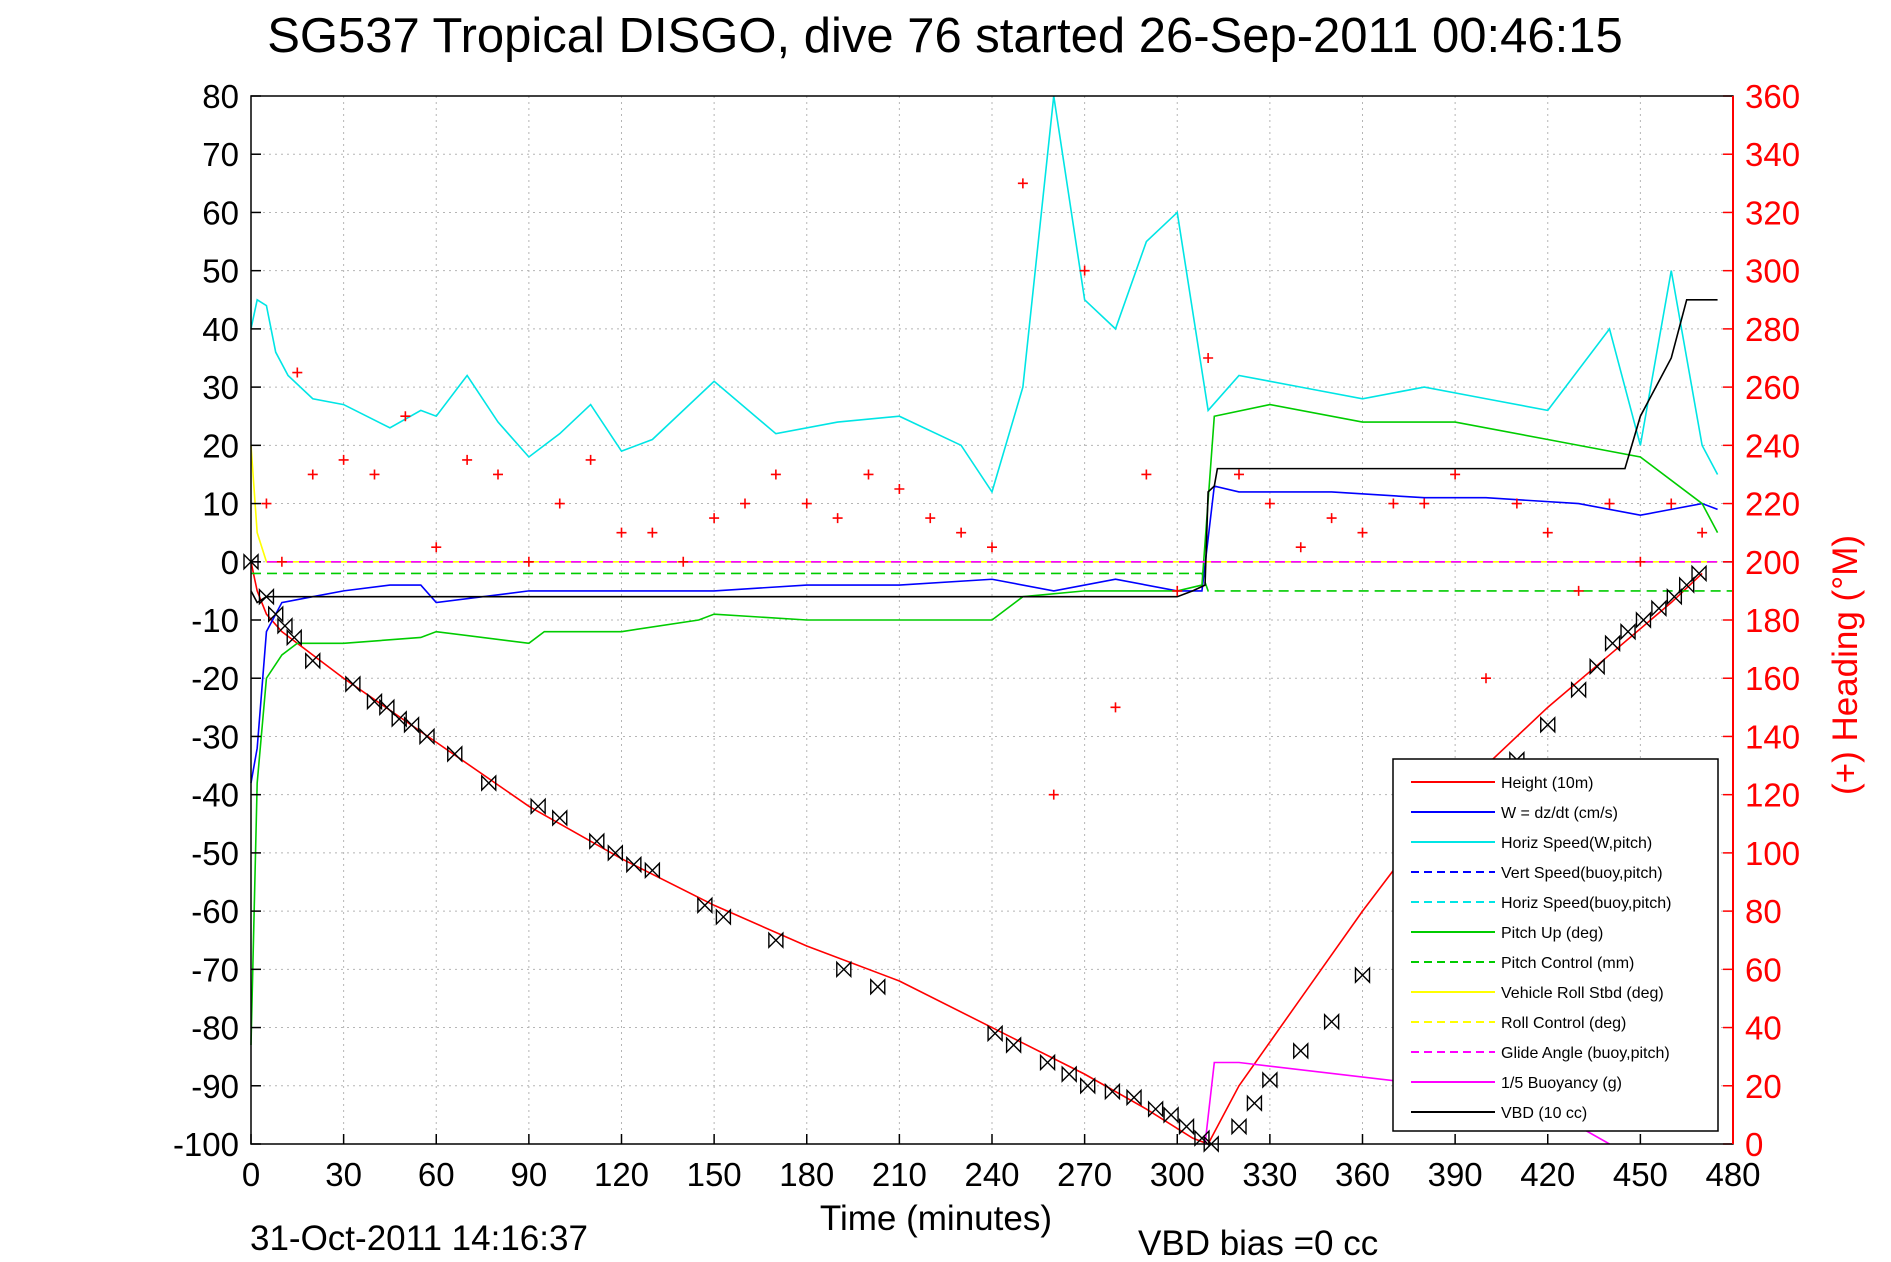 The width and height of the screenshot is (1891, 1262). I want to click on y-tick-label: 50, so click(220, 271).